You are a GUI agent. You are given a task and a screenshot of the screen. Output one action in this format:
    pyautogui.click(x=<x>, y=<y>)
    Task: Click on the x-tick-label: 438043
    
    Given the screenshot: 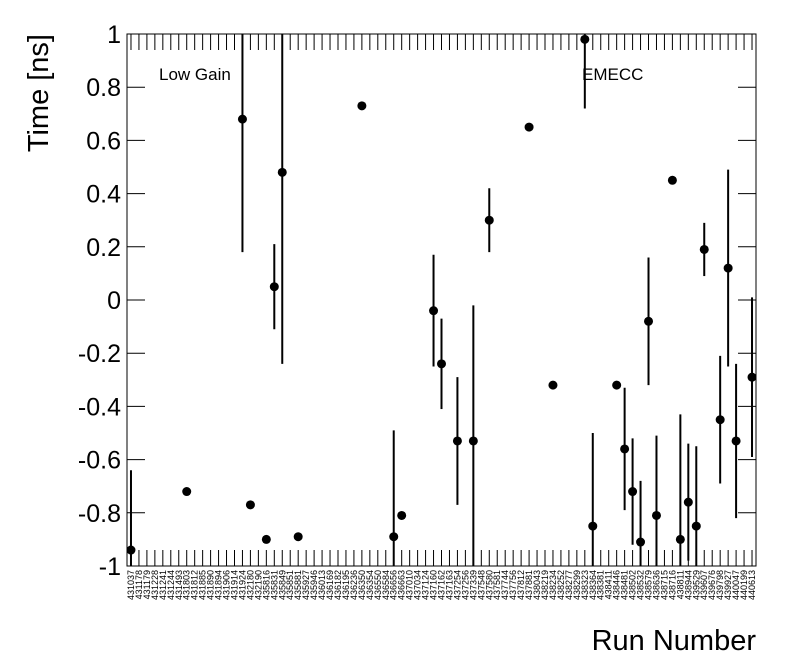 What is the action you would take?
    pyautogui.click(x=537, y=585)
    